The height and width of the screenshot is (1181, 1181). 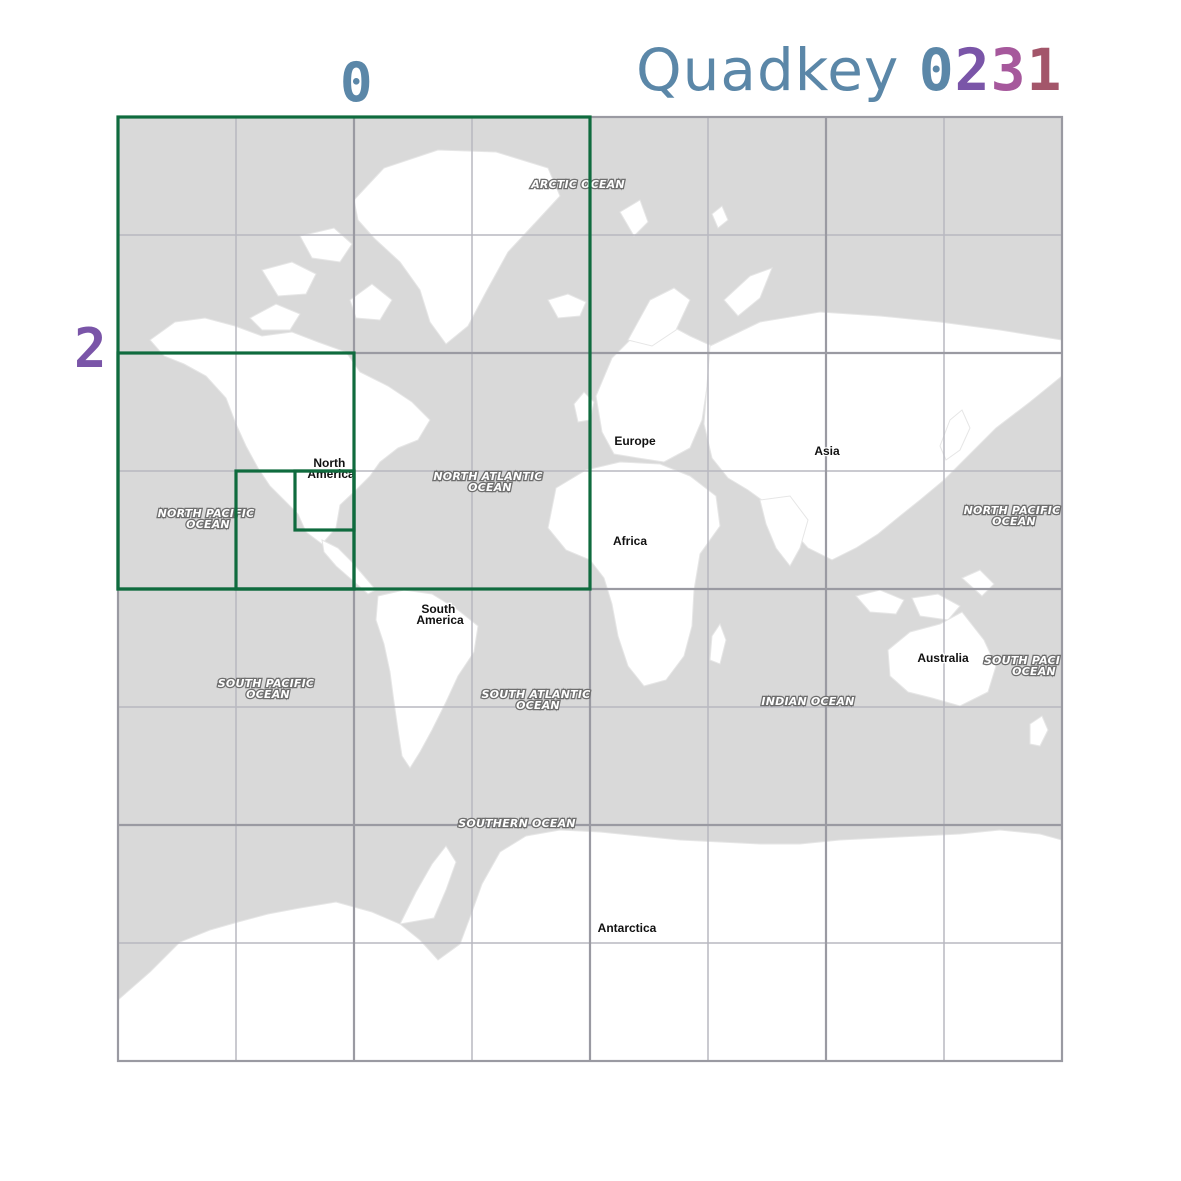 What do you see at coordinates (268, 689) in the screenshot?
I see `ocean-label-south-pacific-west: SOUTH PACIFIC OCEAN` at bounding box center [268, 689].